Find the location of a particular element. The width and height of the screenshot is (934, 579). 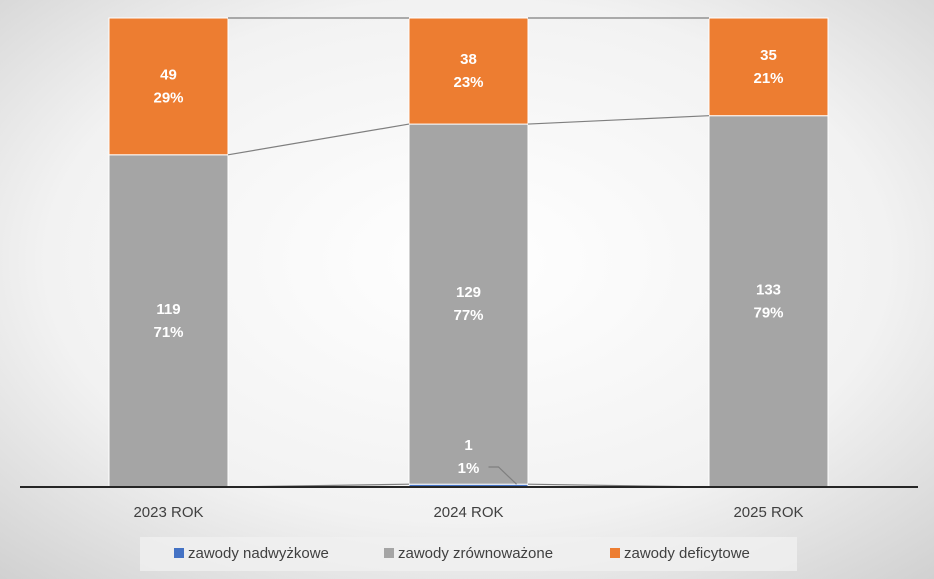

data-label-percent: 29% is located at coordinates (168, 97).